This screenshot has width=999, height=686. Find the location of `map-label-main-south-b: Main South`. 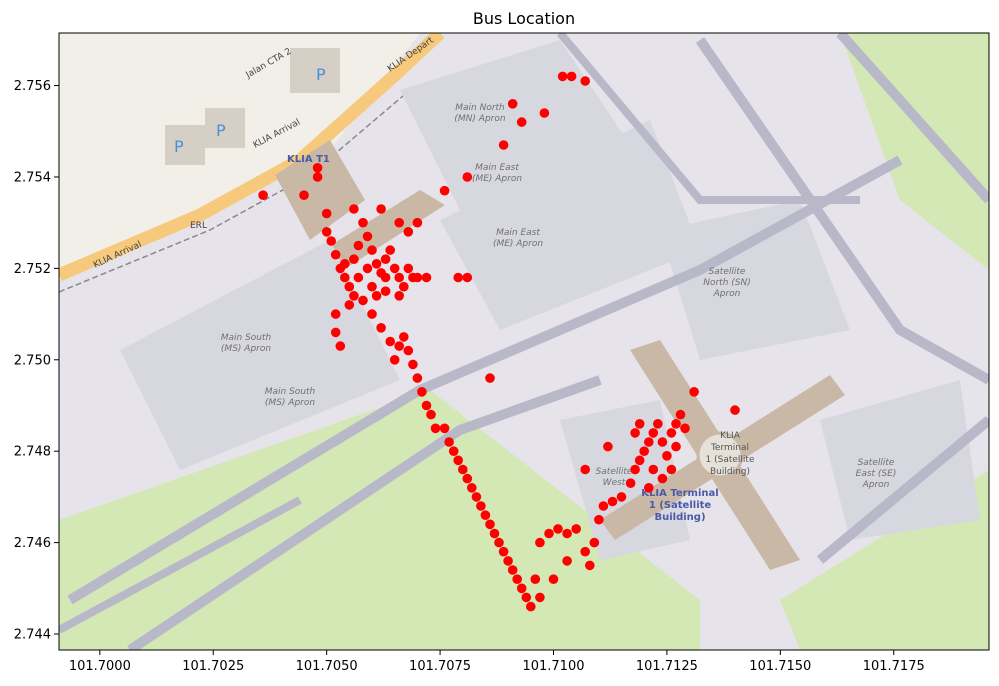

map-label-main-south-b: Main South is located at coordinates (290, 392).